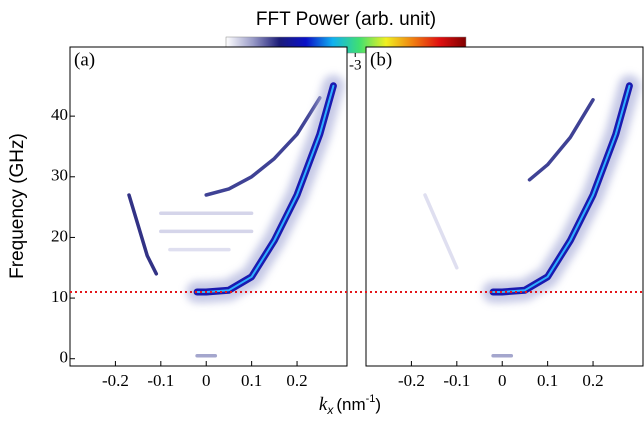 This screenshot has width=644, height=424. Describe the element at coordinates (378, 404) in the screenshot. I see `x-label-close: )` at that location.